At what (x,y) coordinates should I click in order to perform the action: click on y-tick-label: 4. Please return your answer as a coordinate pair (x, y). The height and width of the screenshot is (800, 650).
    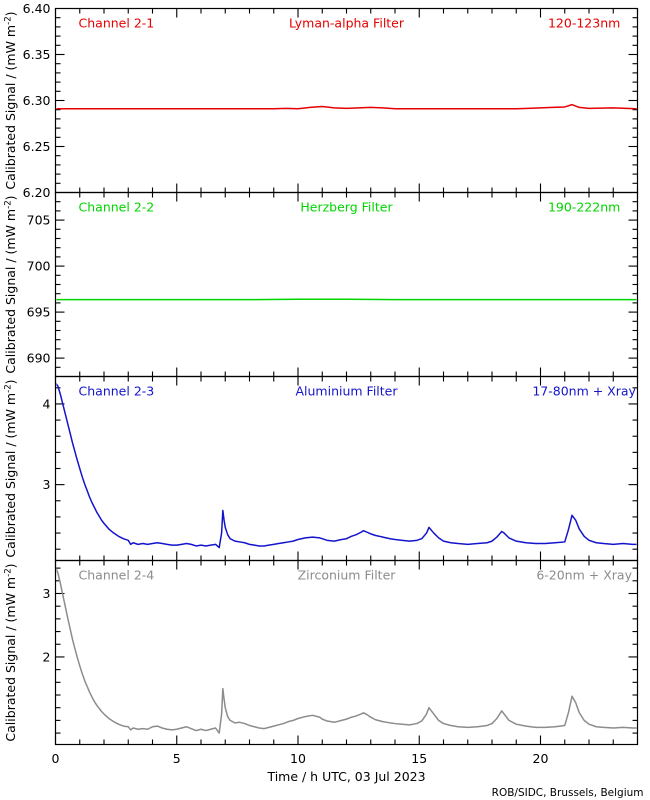
    Looking at the image, I should click on (47, 403).